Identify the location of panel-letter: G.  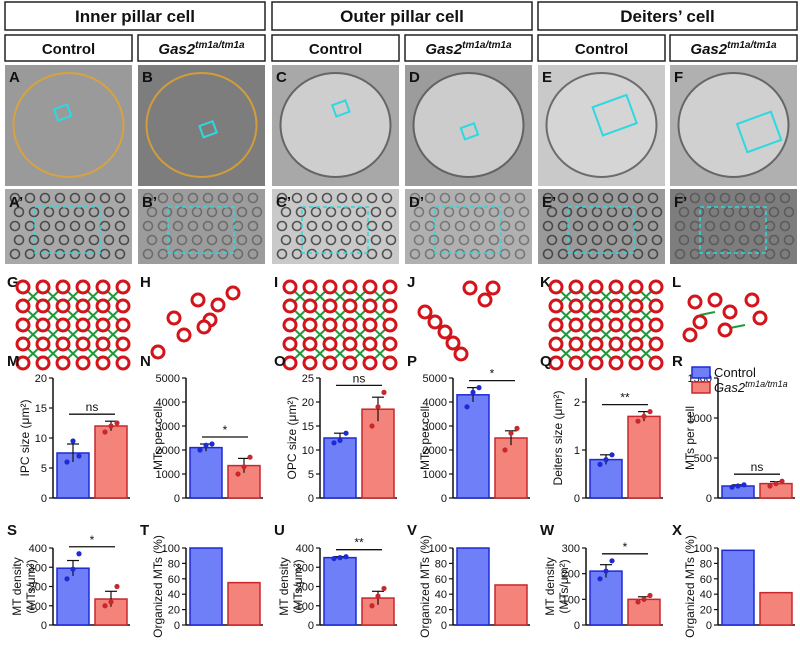
(13, 282).